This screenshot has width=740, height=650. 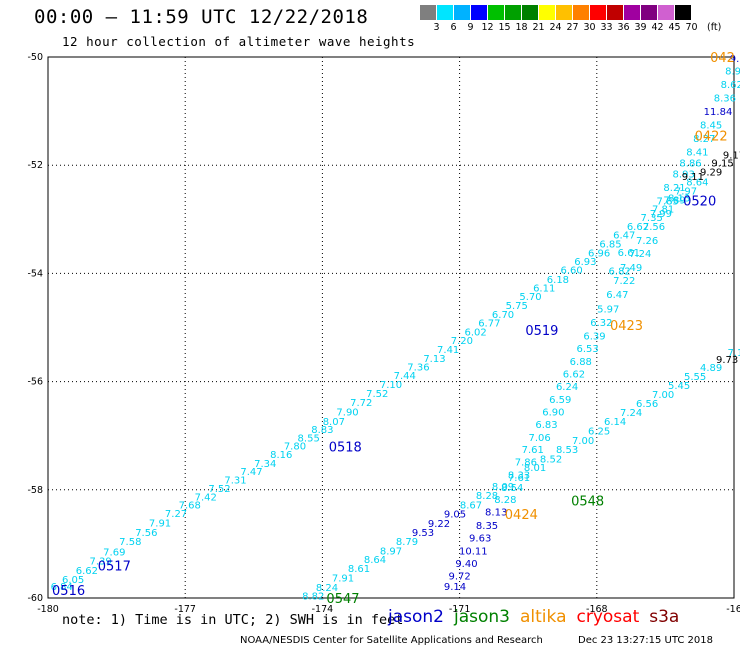 What do you see at coordinates (608, 617) in the screenshot?
I see `mission-label: cryosat` at bounding box center [608, 617].